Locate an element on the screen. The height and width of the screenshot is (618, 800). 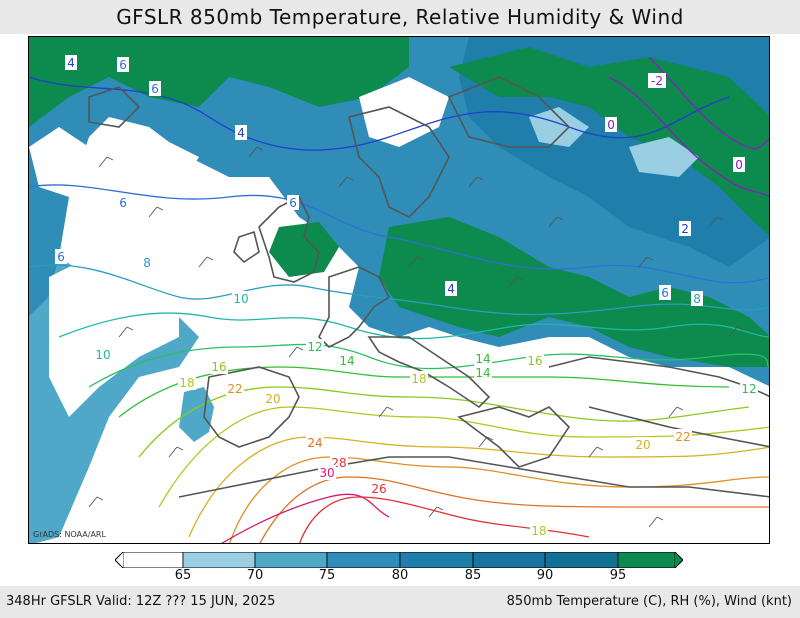
colorbar-labels: 65 70 75 80 85 90 95 is located at coordinates (400, 576).